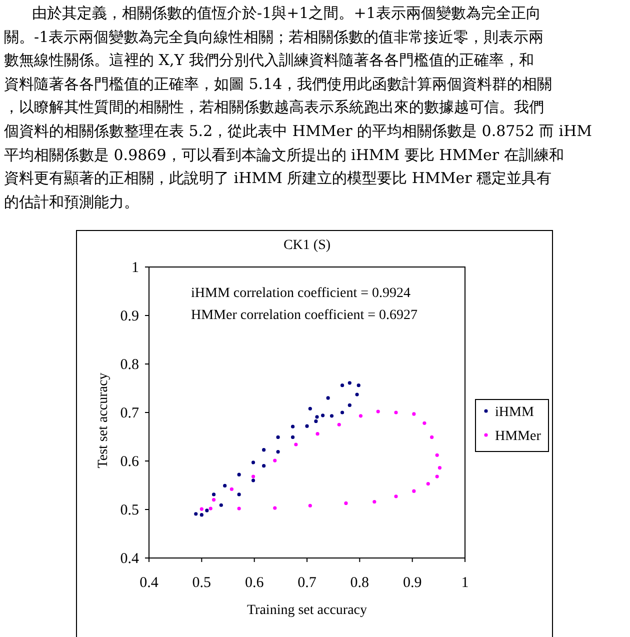 This screenshot has height=637, width=630. Describe the element at coordinates (129, 510) in the screenshot. I see `y-tick-label: 0.5` at that location.